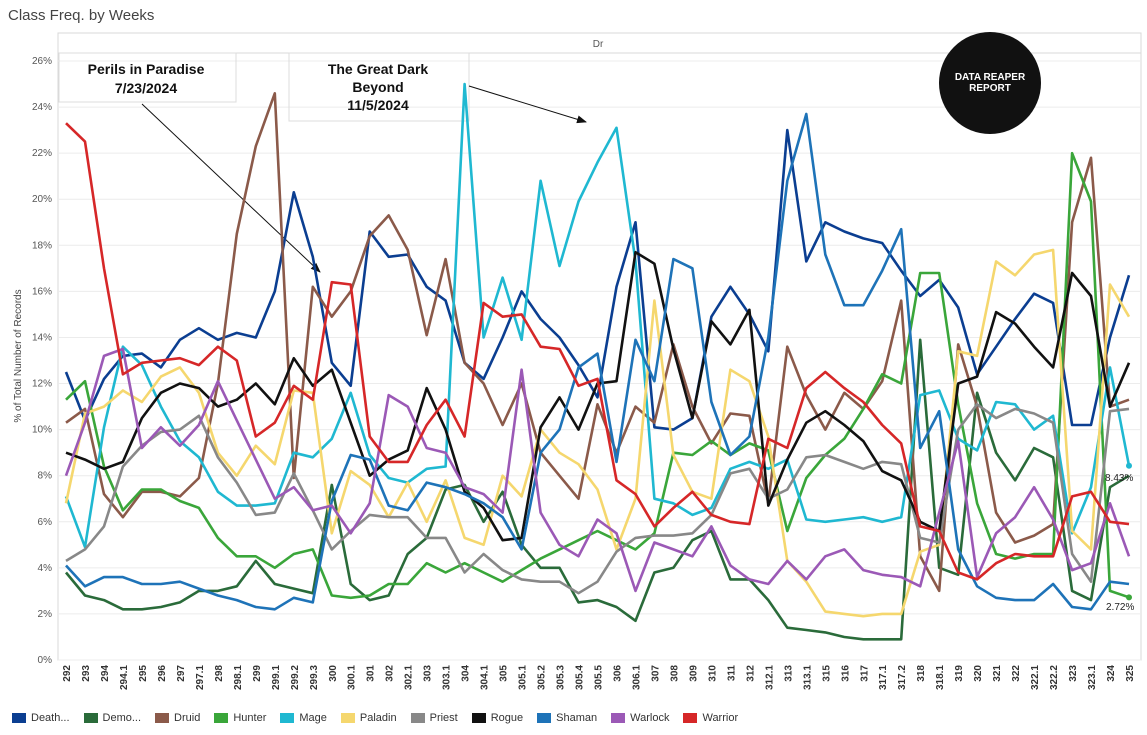 The image size is (1147, 735). What do you see at coordinates (443, 718) in the screenshot?
I see `legend-label: Priest` at bounding box center [443, 718].